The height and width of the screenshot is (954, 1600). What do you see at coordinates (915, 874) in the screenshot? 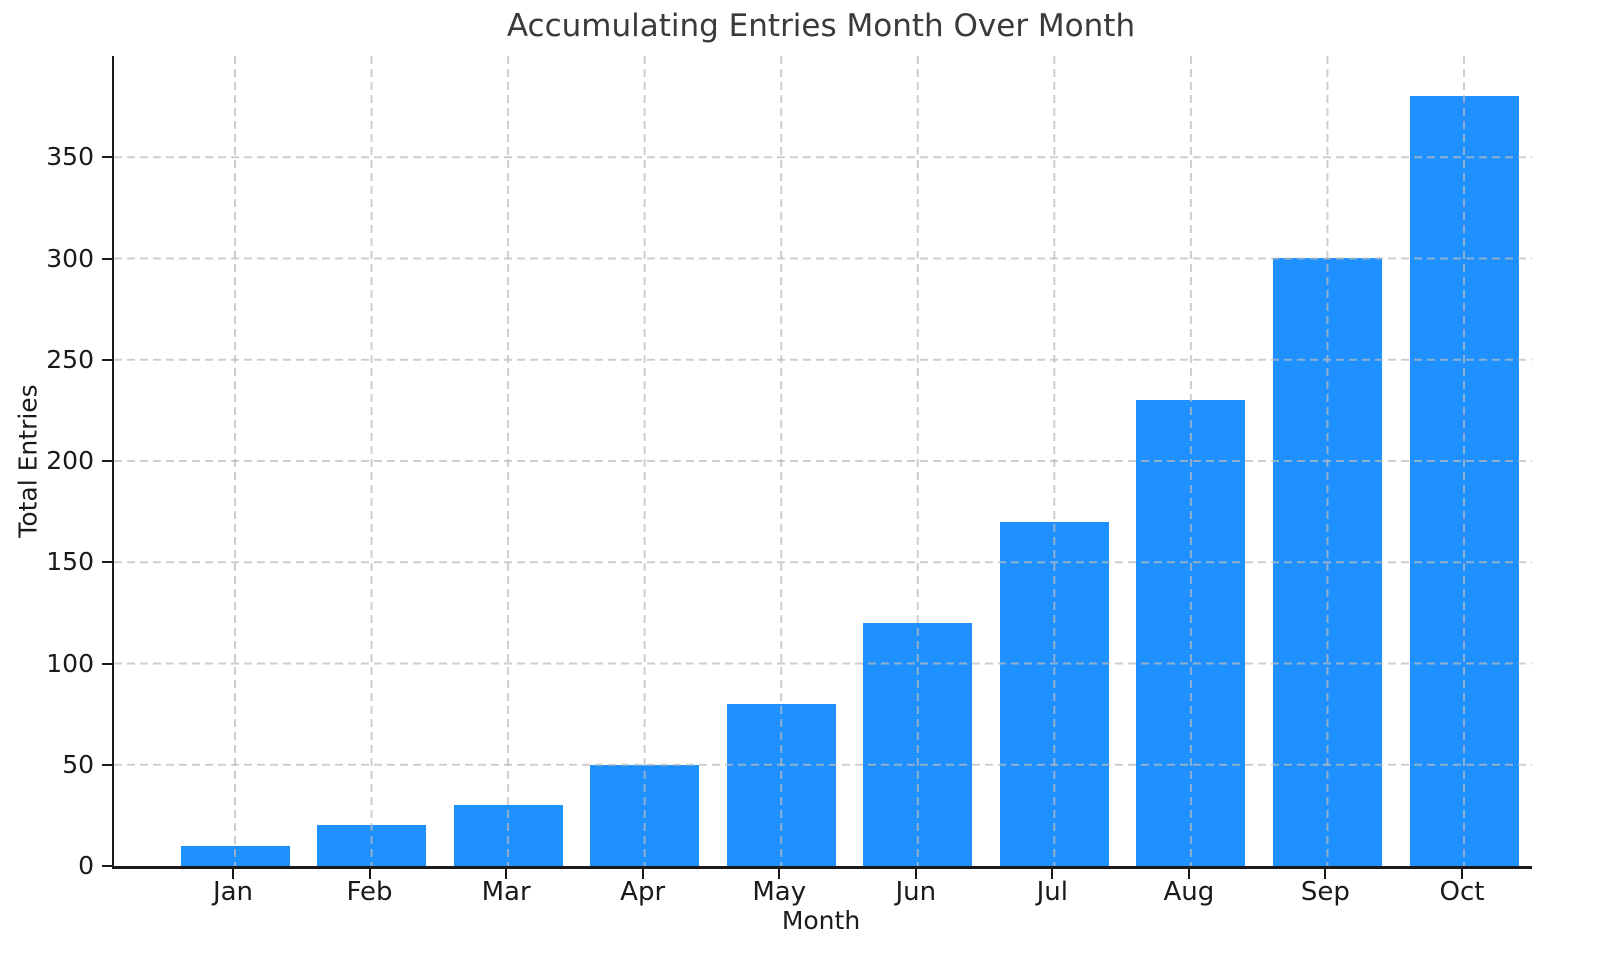
I see `xtick-mark-jun` at bounding box center [915, 874].